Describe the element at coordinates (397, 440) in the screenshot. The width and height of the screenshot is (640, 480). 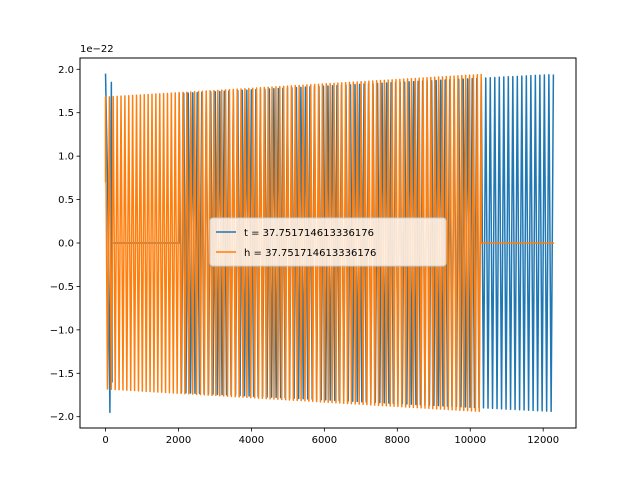
I see `x-tick-label: 8000` at that location.